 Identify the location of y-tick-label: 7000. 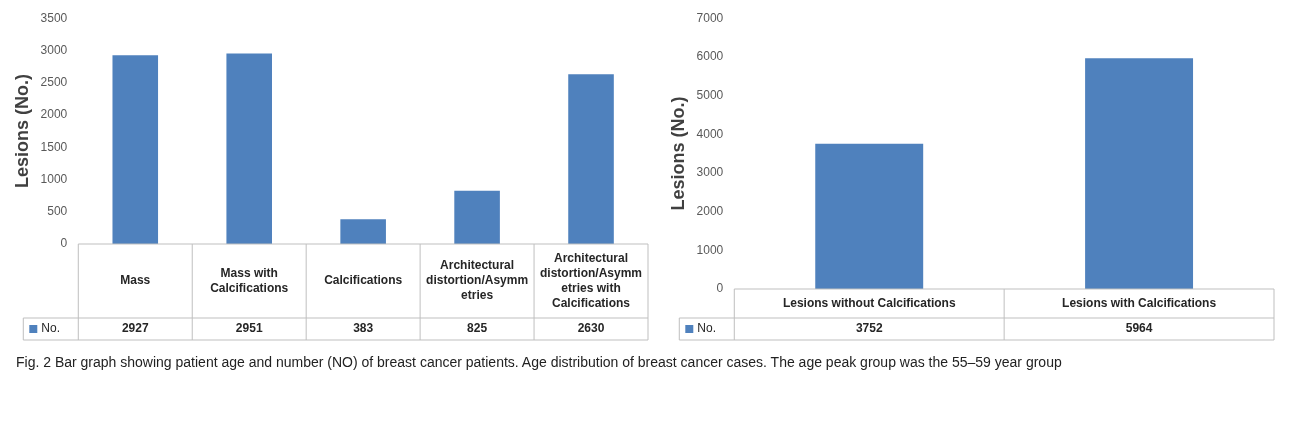
(710, 17).